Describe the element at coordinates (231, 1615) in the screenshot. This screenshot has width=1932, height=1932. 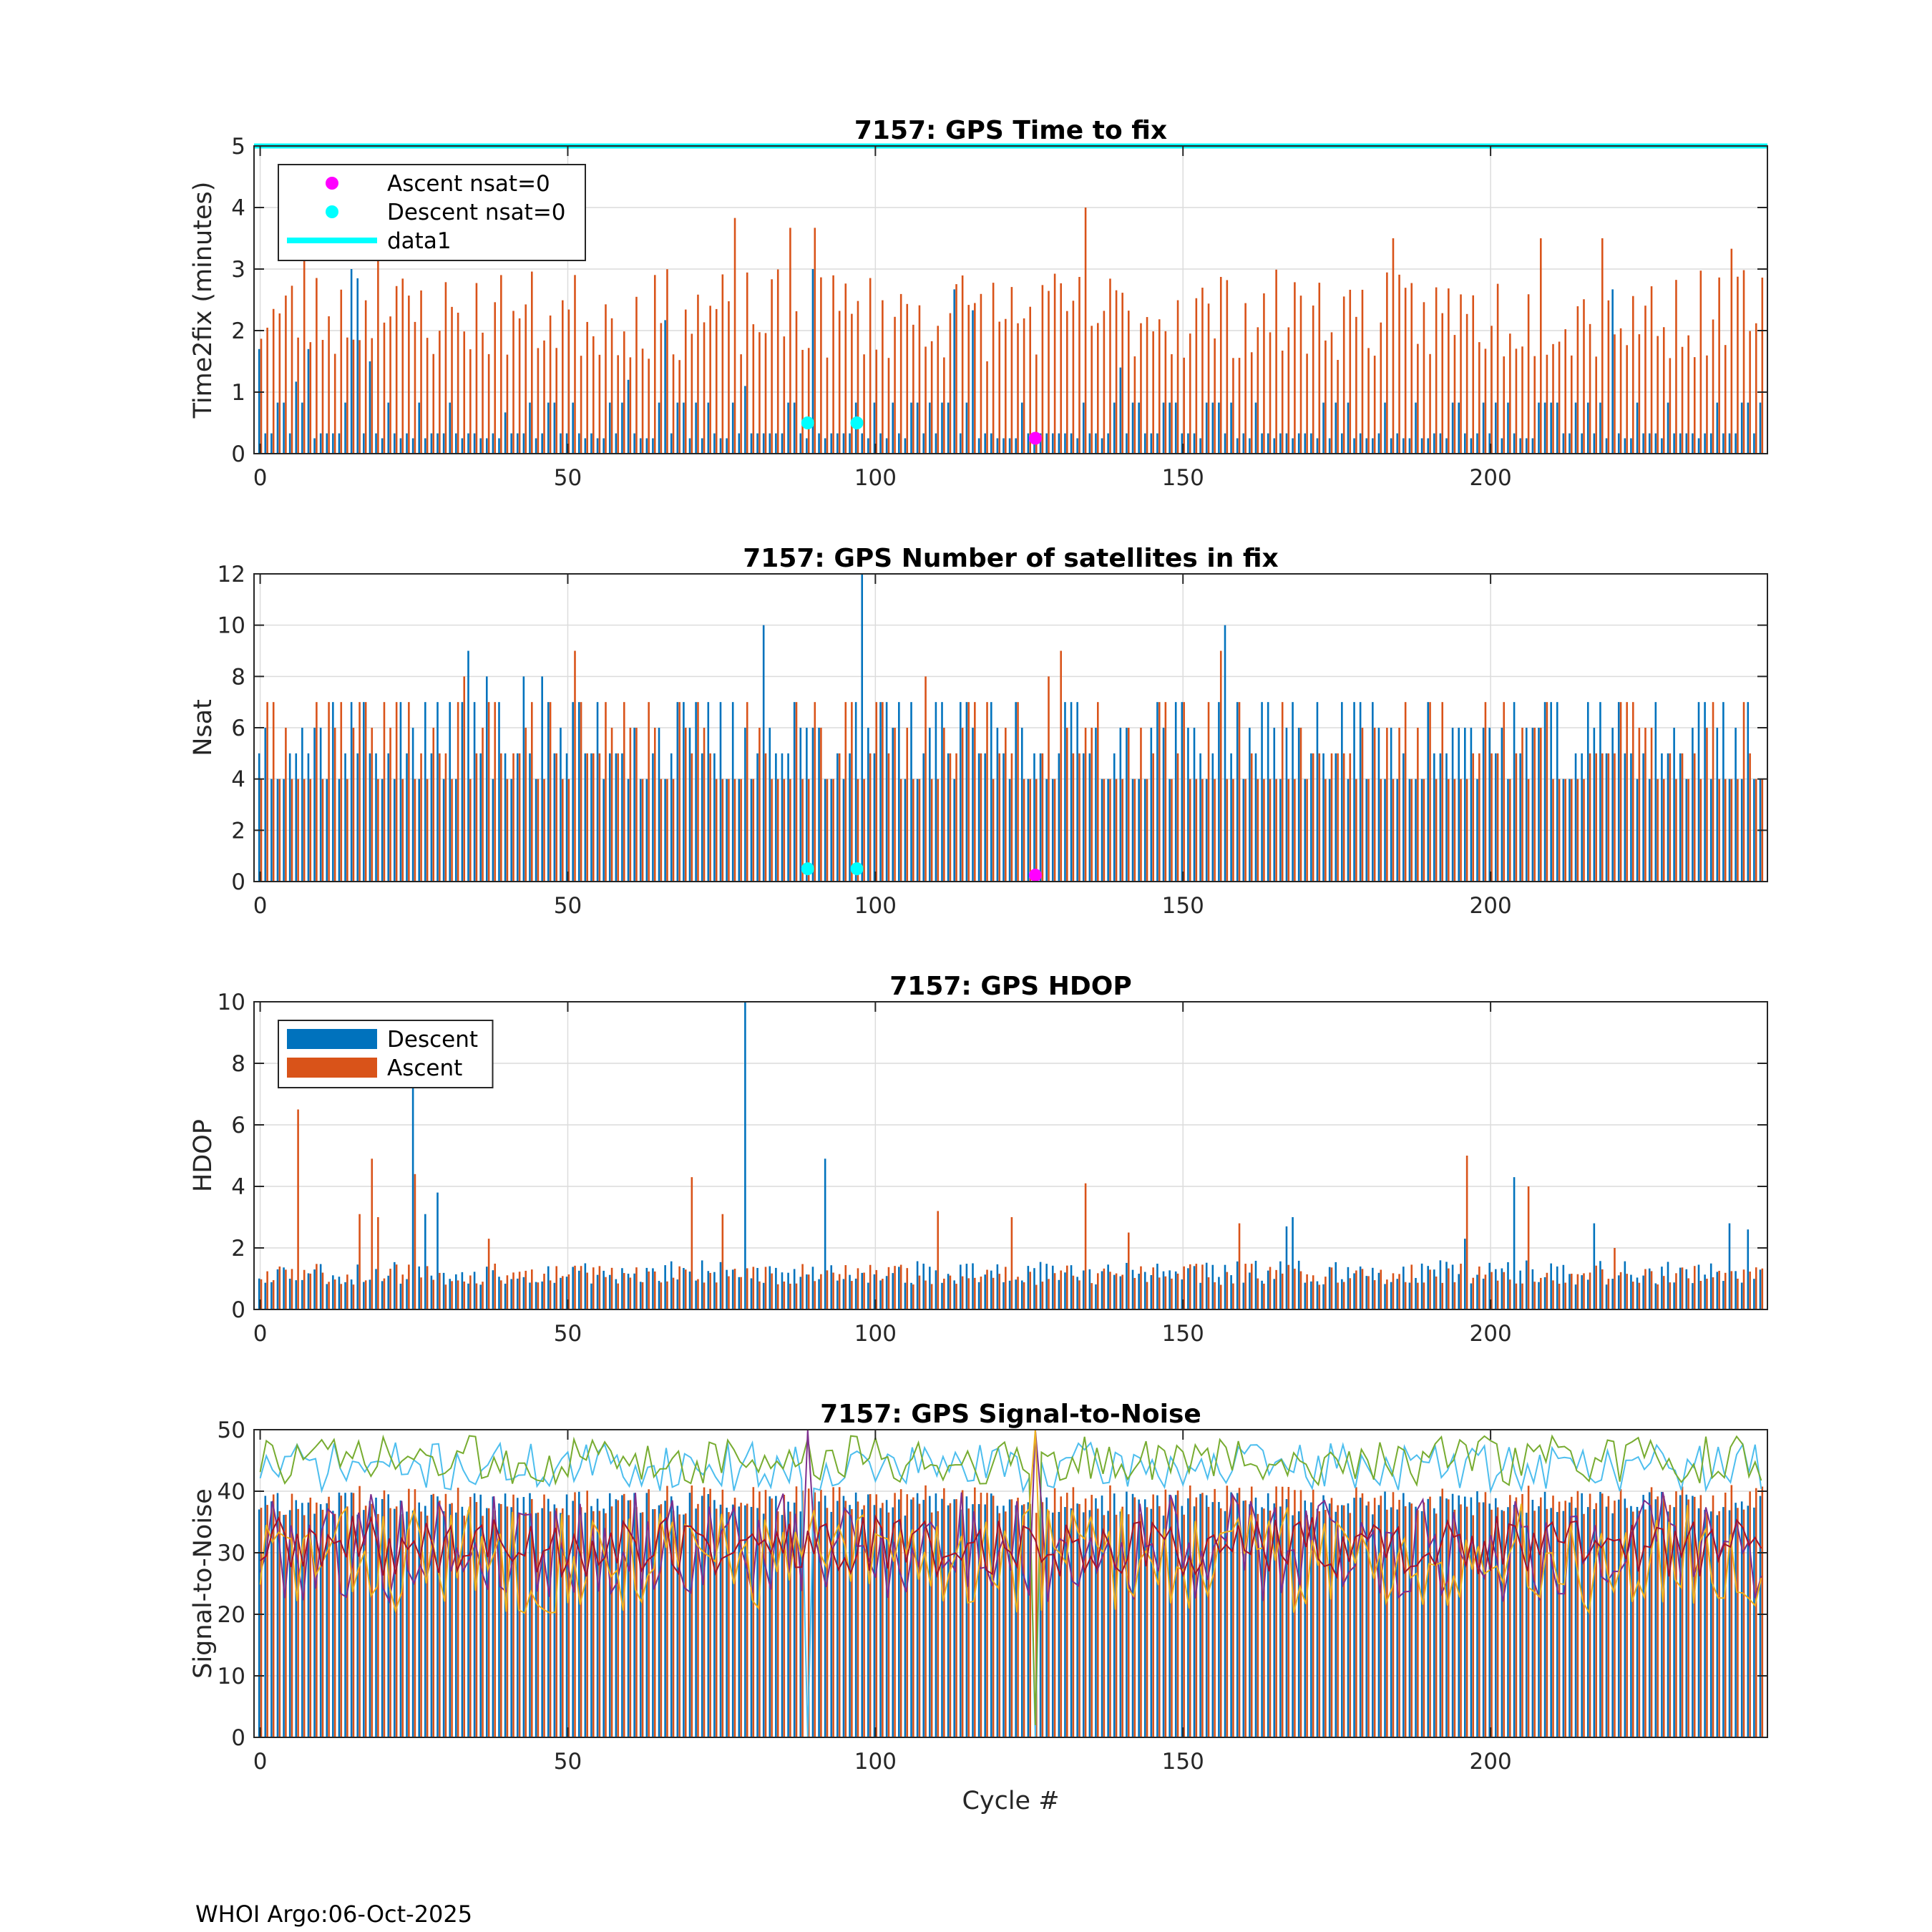
I see `y-tick-label: 20` at that location.